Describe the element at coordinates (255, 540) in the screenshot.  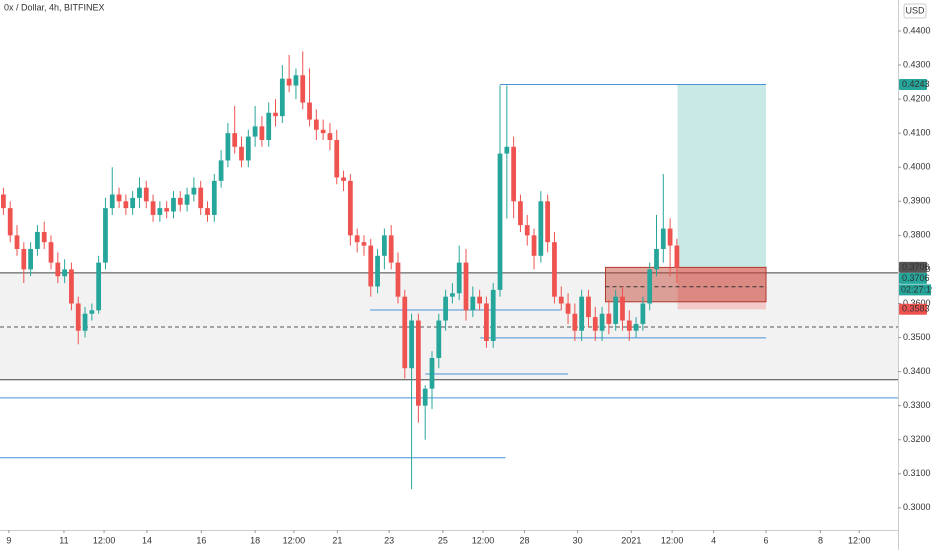
I see `x-tick-label: 18` at that location.